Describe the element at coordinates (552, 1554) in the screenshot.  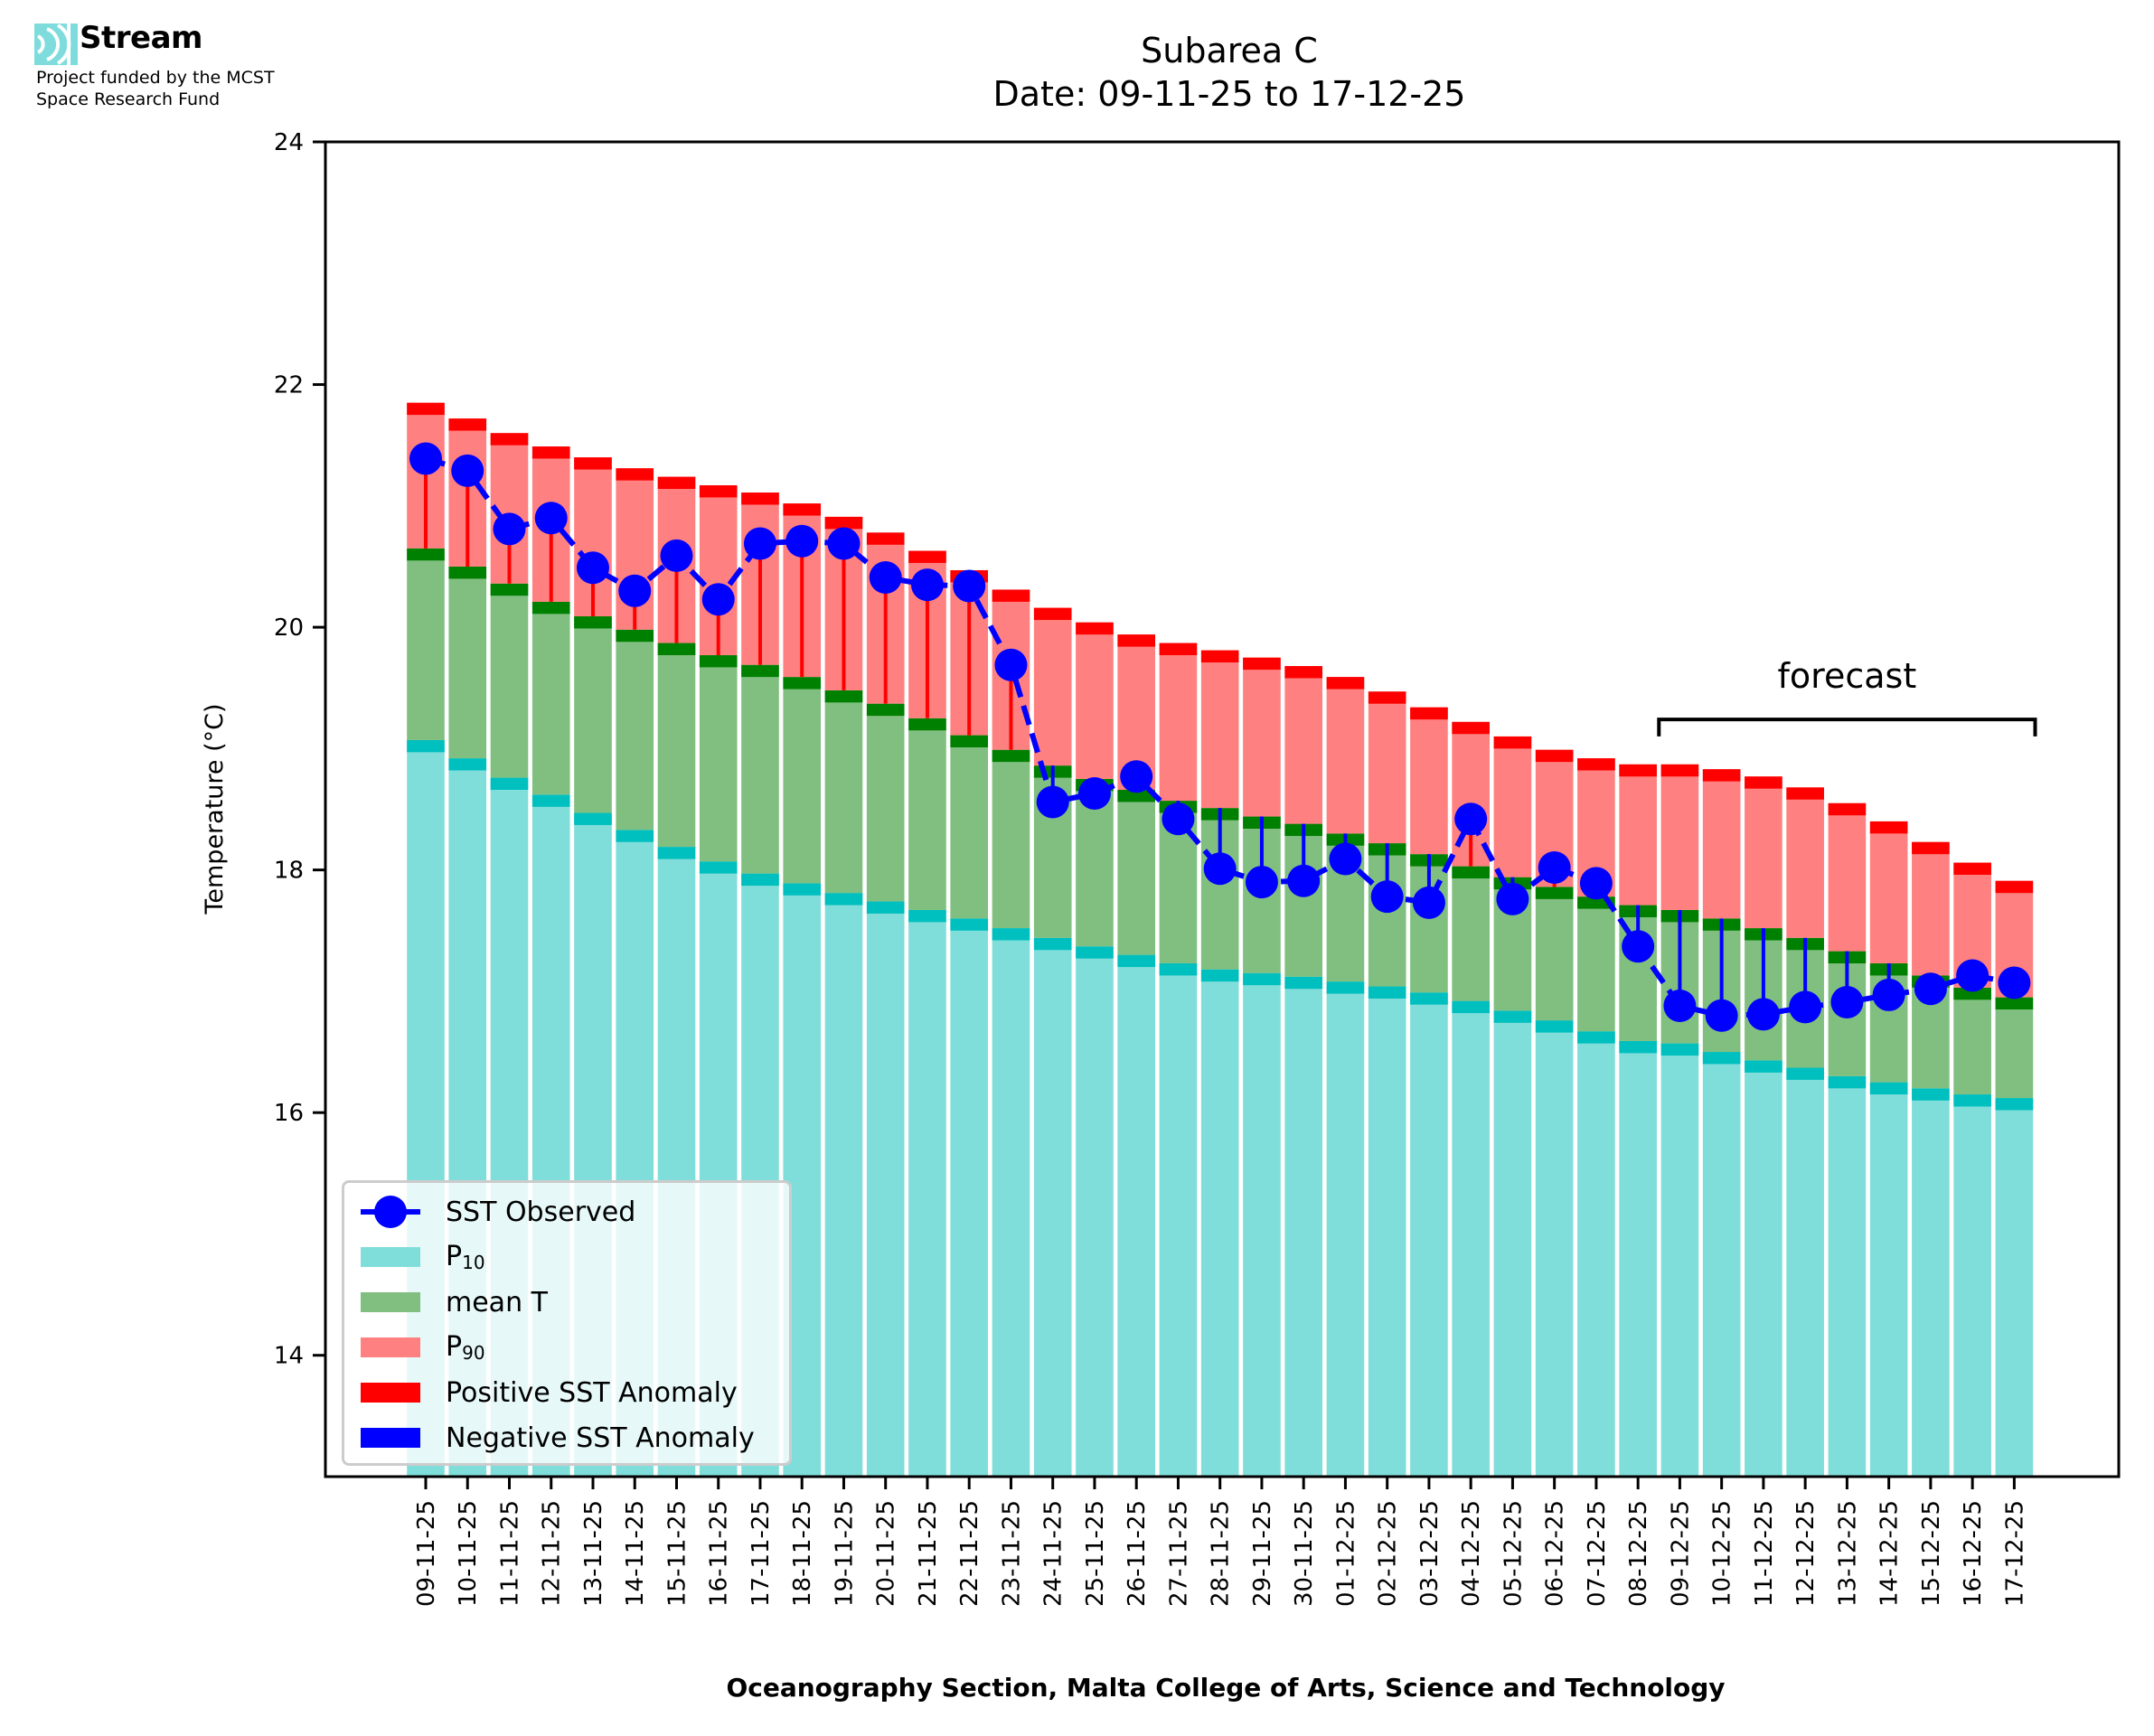
I see `x-tick-label: 12-11-25` at that location.